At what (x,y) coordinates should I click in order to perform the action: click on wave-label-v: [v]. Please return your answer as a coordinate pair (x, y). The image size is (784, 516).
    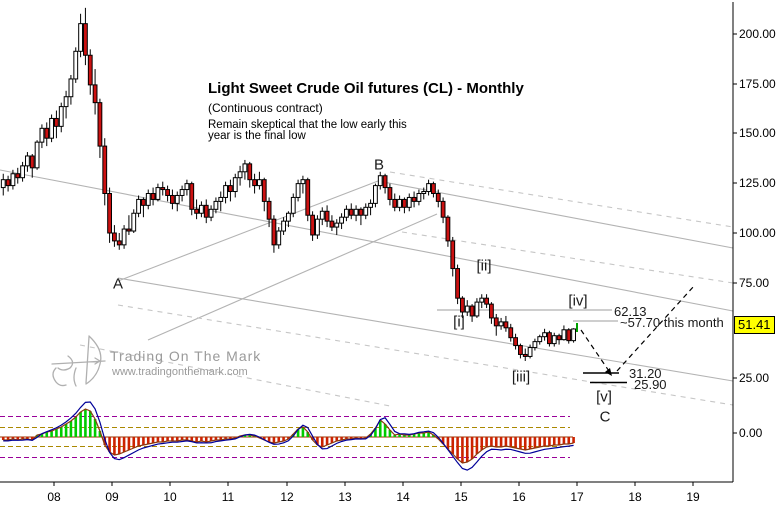
    Looking at the image, I should click on (604, 397).